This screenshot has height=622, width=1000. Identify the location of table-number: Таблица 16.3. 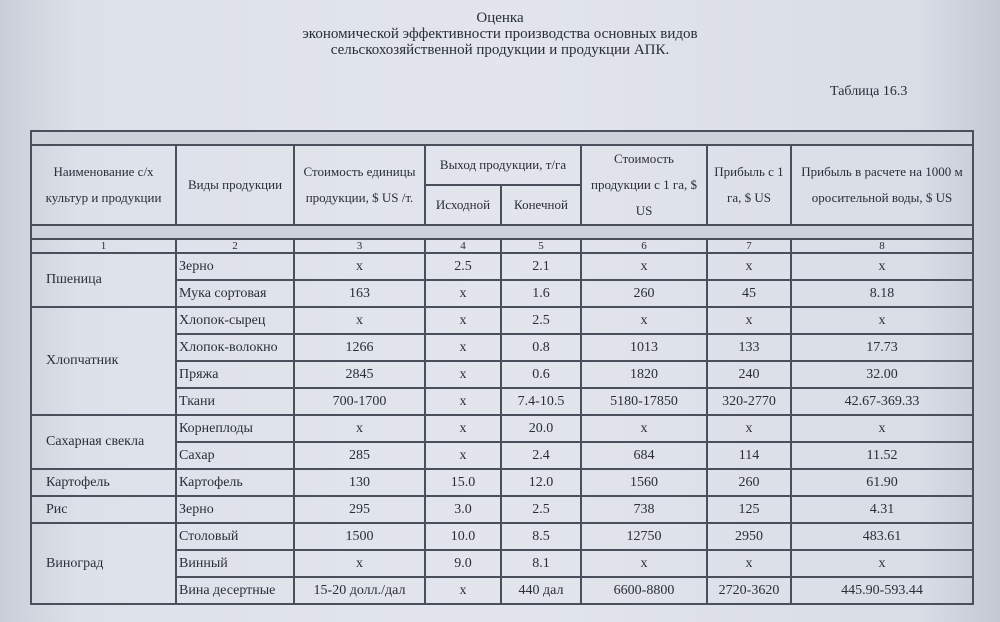
(869, 91).